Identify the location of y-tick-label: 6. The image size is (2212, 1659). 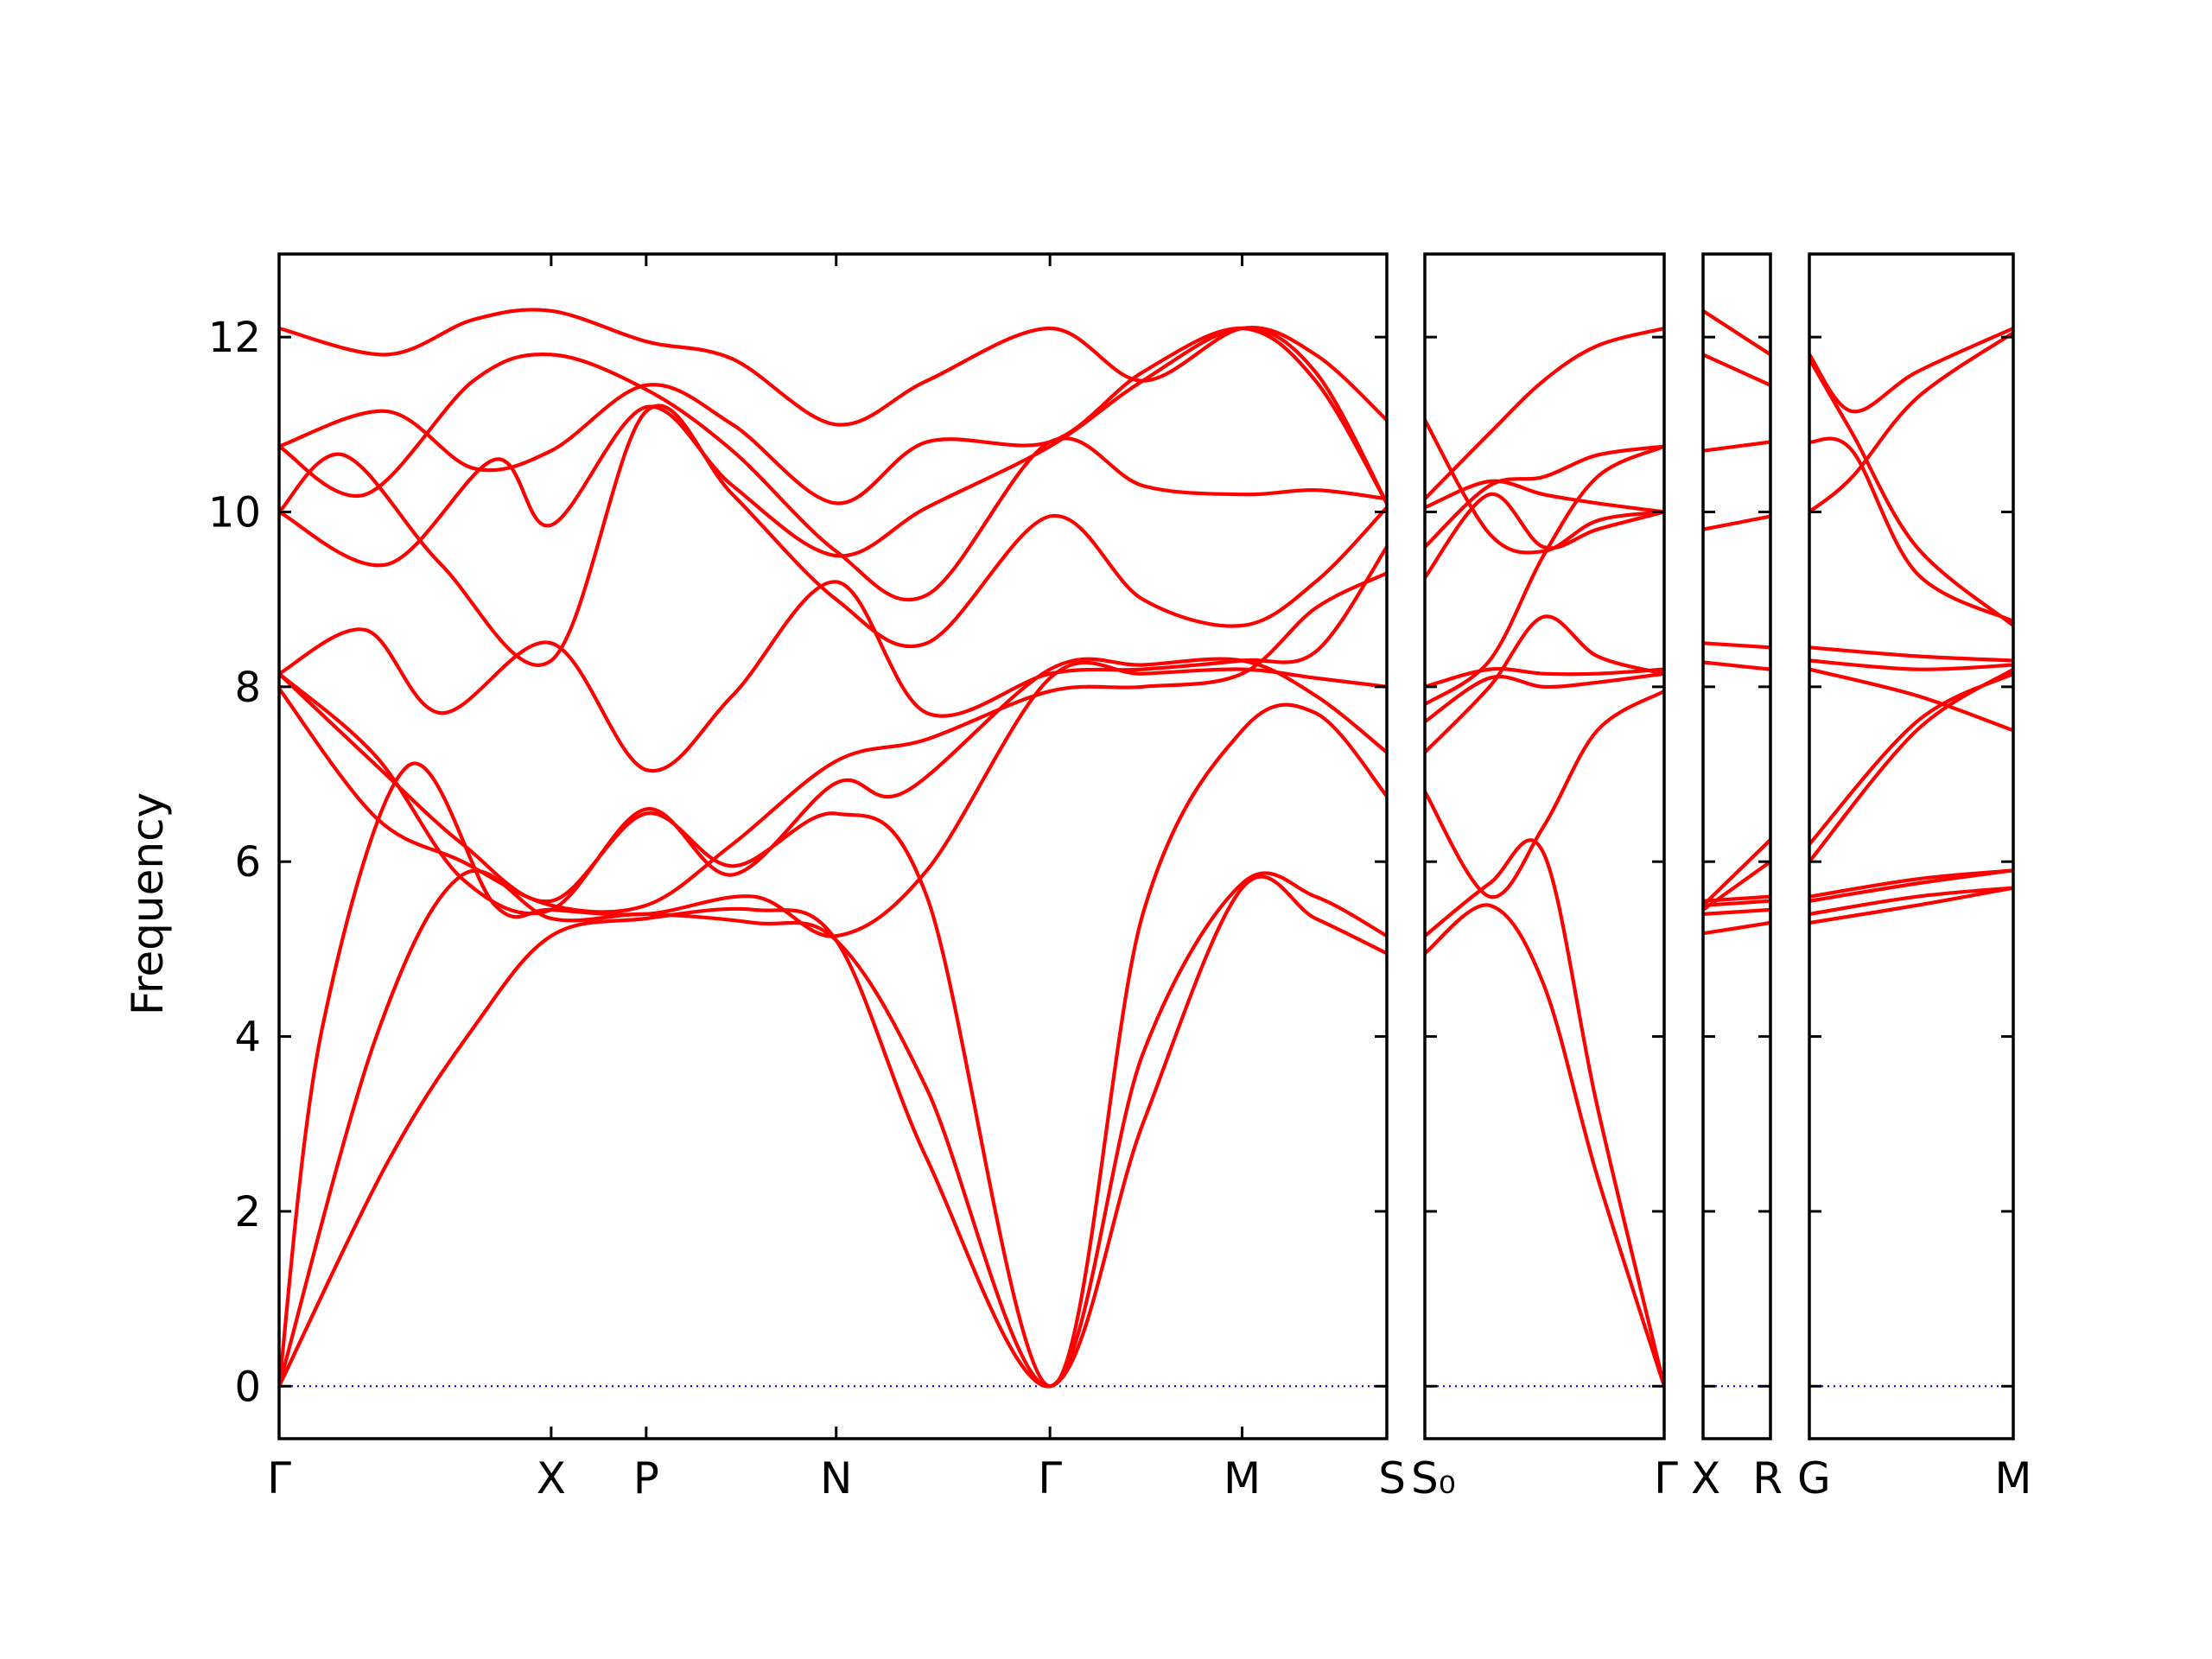
(247, 862).